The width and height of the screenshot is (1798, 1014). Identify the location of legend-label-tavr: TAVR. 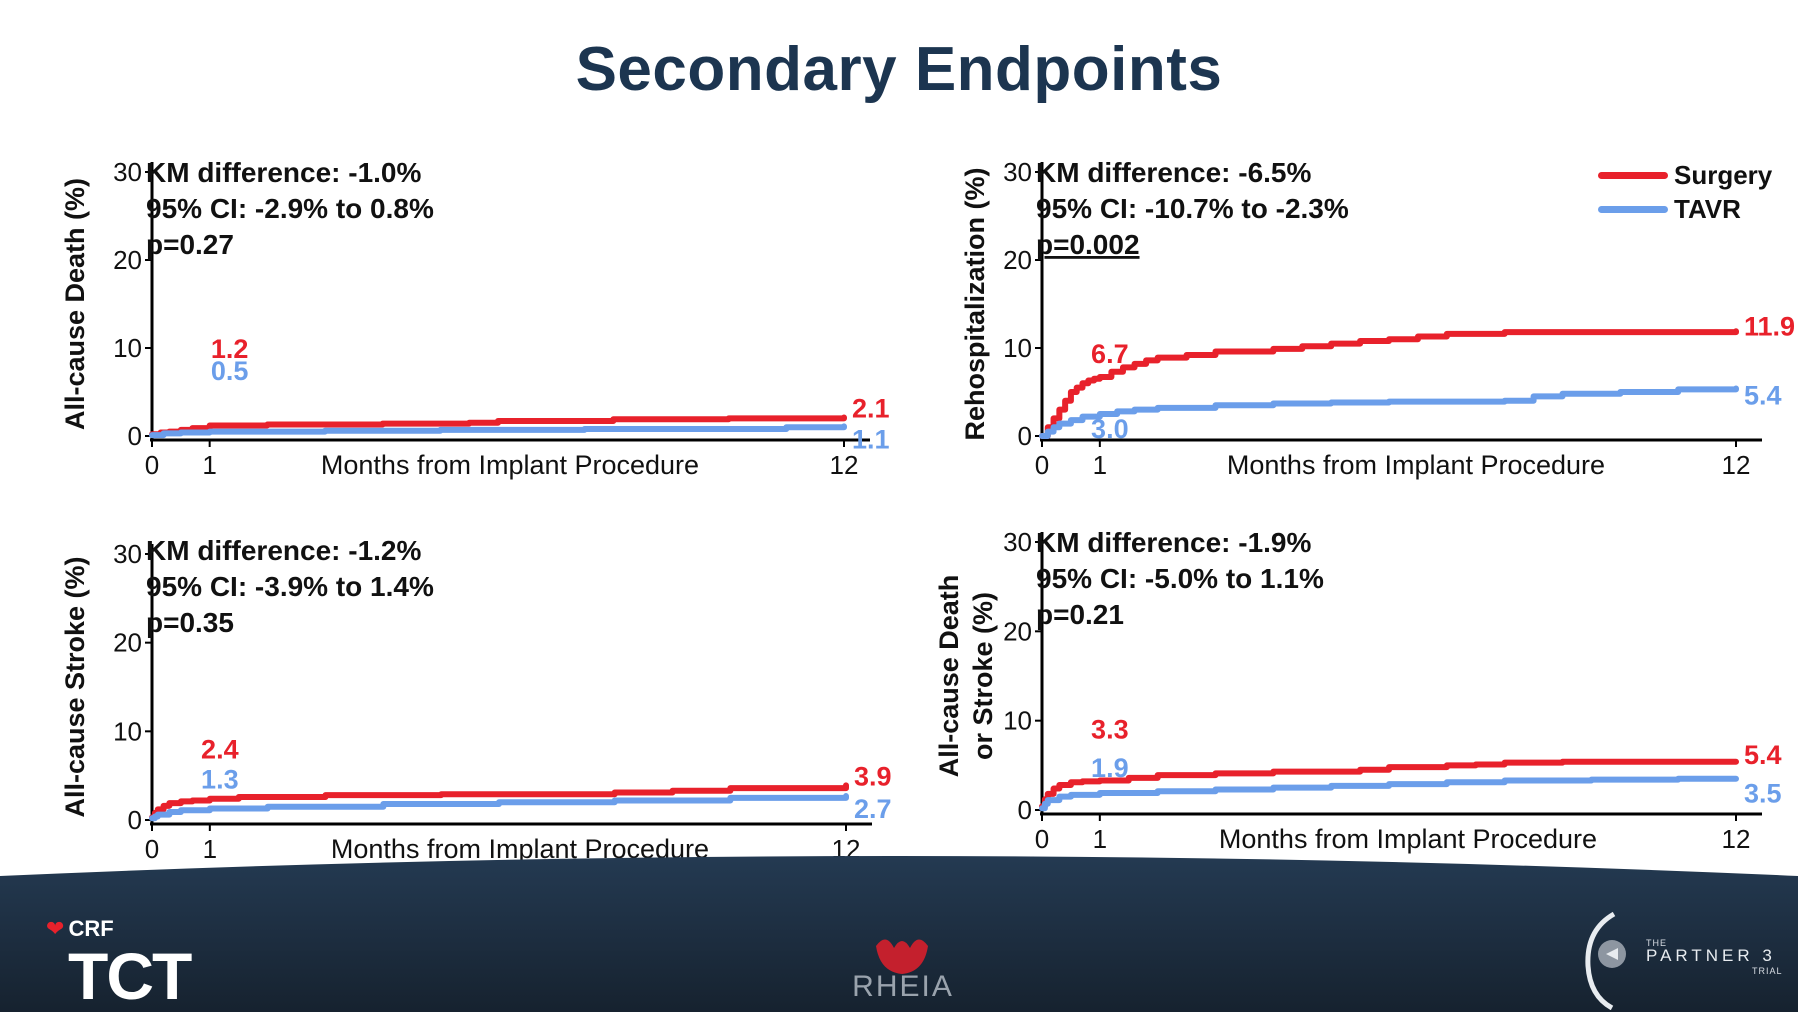
(1707, 208).